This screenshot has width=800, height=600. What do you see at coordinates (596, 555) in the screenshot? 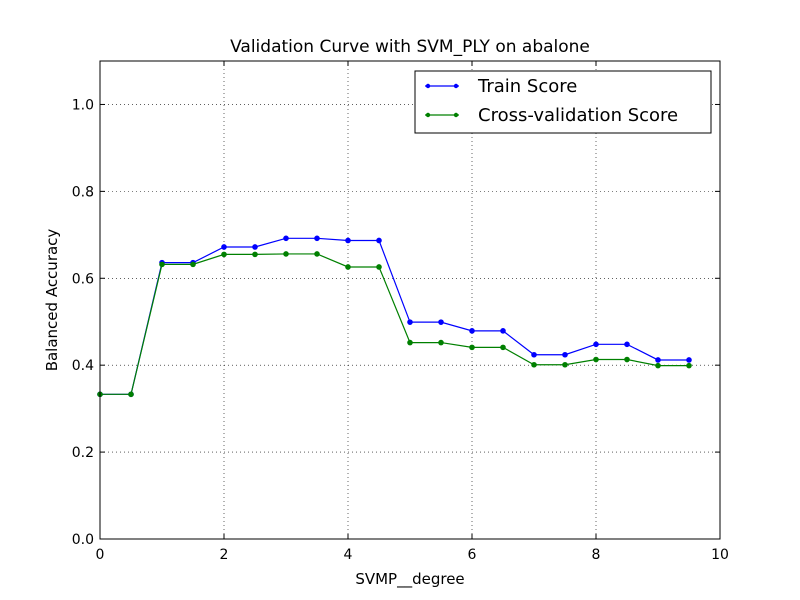
I see `x-tick-label: 8` at bounding box center [596, 555].